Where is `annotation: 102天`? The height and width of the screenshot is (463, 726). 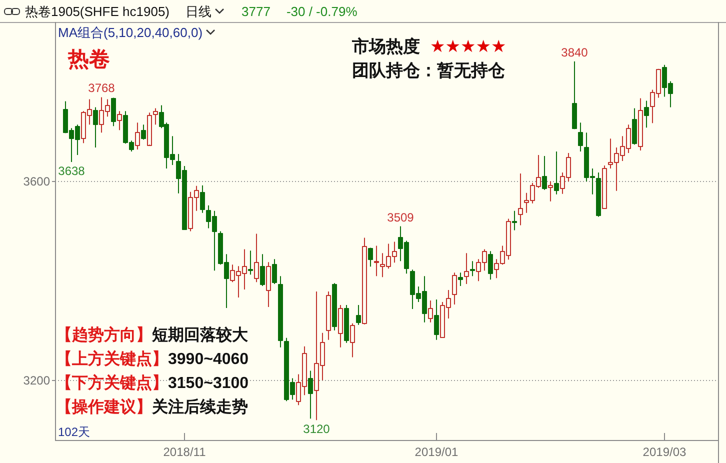 annotation: 102天 is located at coordinates (74, 432).